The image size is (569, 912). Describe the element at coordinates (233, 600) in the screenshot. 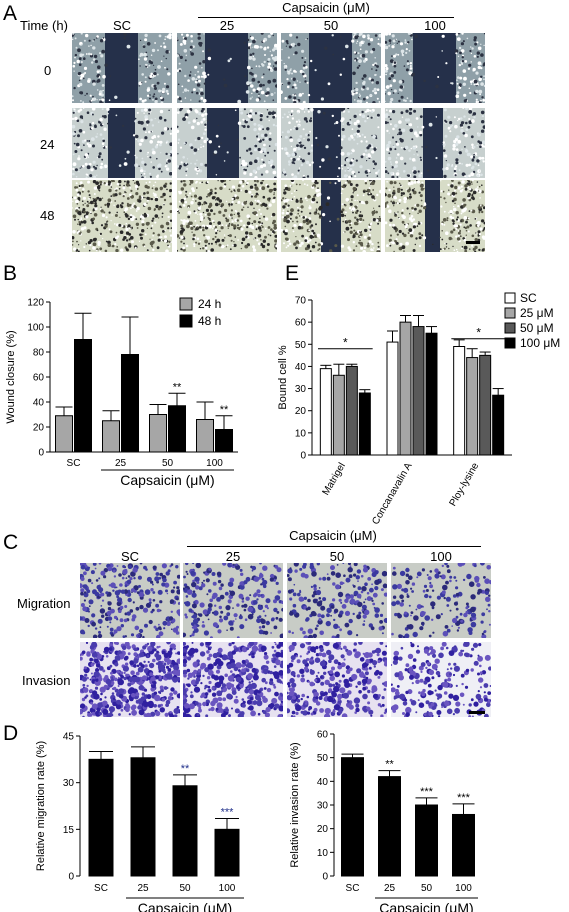

I see `migration-image-c1` at that location.